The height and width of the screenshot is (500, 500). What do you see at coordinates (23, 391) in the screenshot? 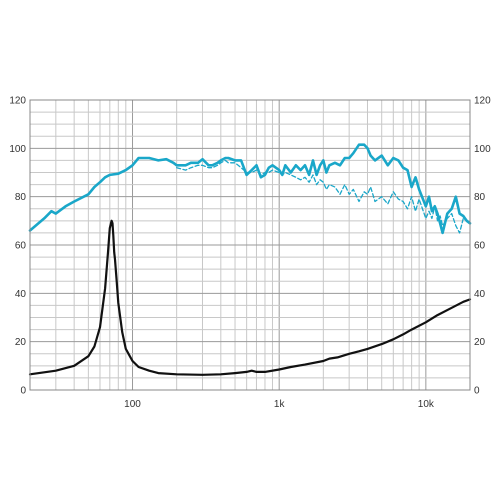
I see `y-tick-label-left: 0` at bounding box center [23, 391].